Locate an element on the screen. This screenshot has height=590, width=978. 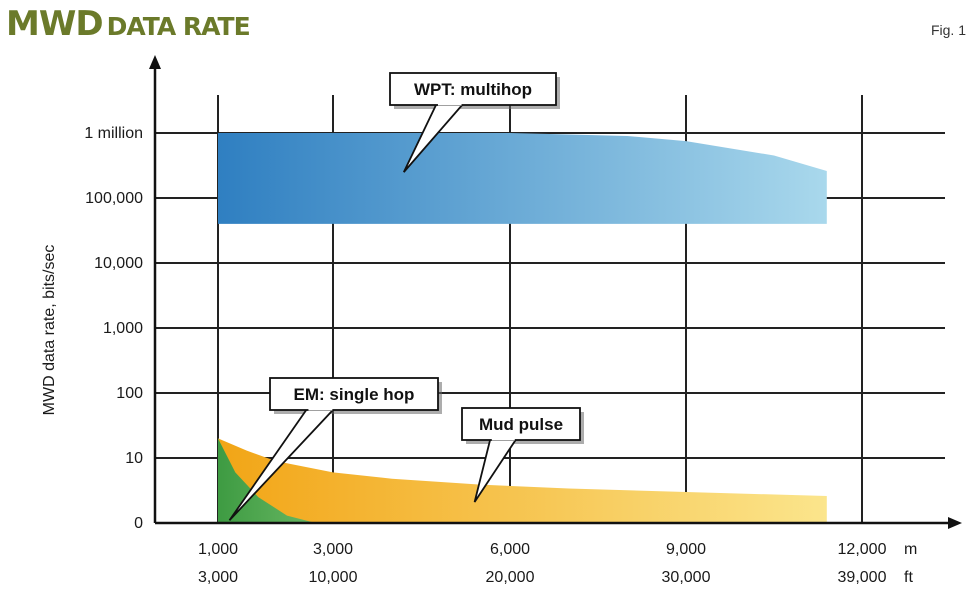
x-axis-unit-m: m is located at coordinates (910, 549).